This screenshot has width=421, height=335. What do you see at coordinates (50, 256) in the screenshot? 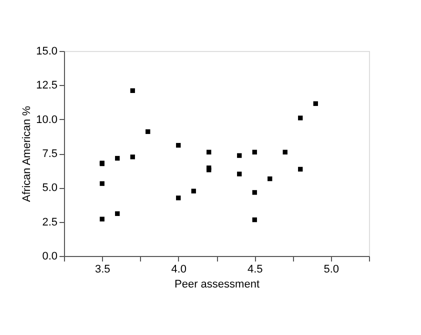
I see `y-tick-label: 0.0` at bounding box center [50, 256].